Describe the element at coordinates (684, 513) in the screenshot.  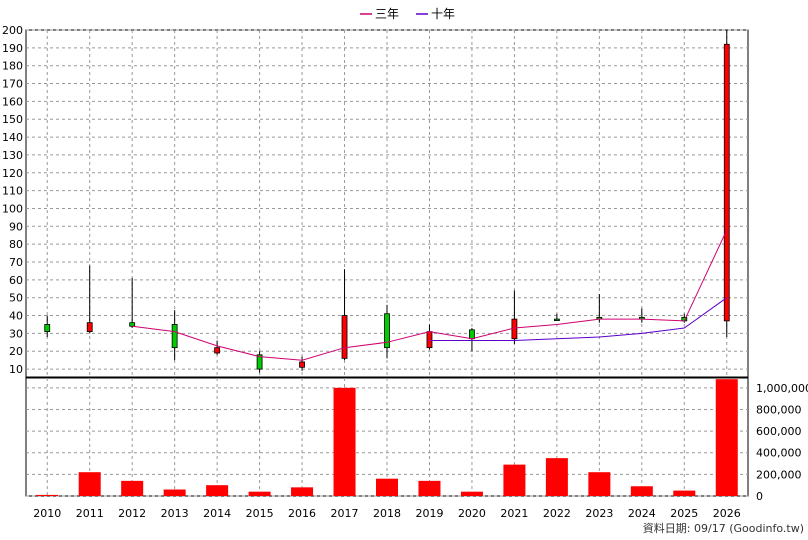
I see `x-tick-label: 2025` at that location.